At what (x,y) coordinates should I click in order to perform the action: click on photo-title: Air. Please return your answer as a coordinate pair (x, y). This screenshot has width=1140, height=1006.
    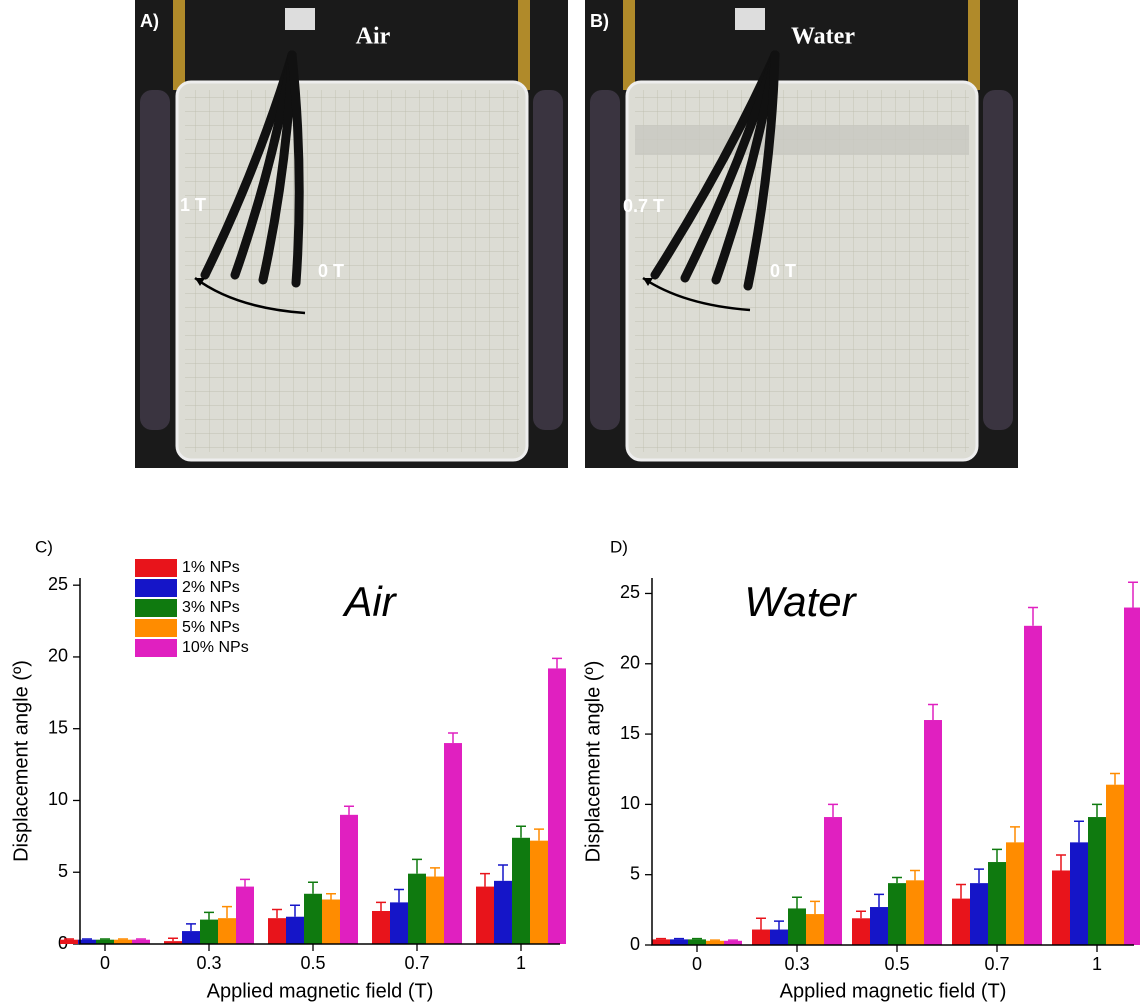
    Looking at the image, I should click on (373, 37).